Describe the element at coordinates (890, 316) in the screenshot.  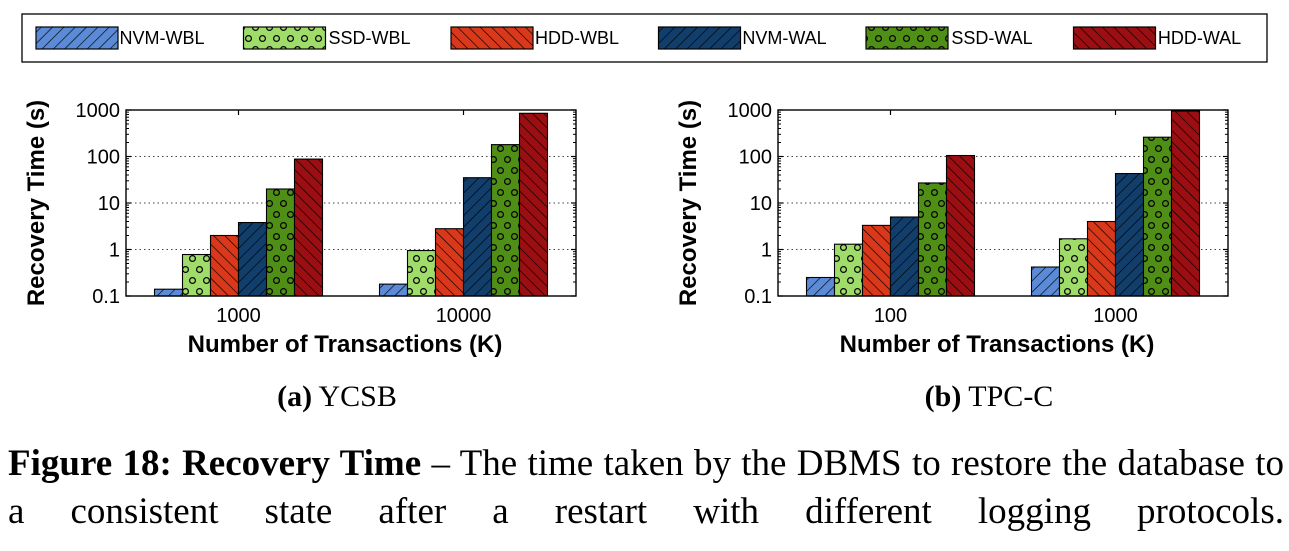
I see `x-tick-label: 100` at that location.